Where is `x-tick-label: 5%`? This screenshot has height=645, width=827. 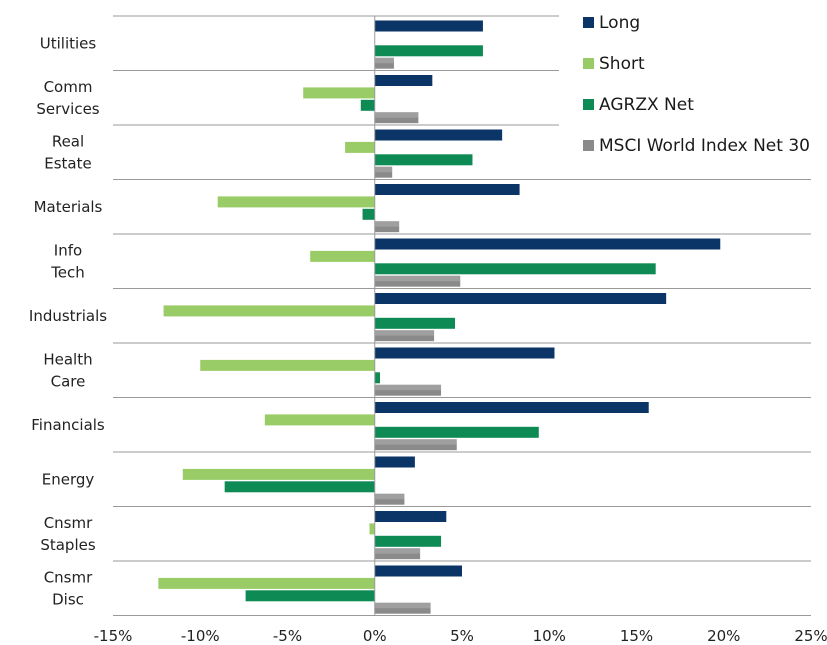 x-tick-label: 5% is located at coordinates (462, 636).